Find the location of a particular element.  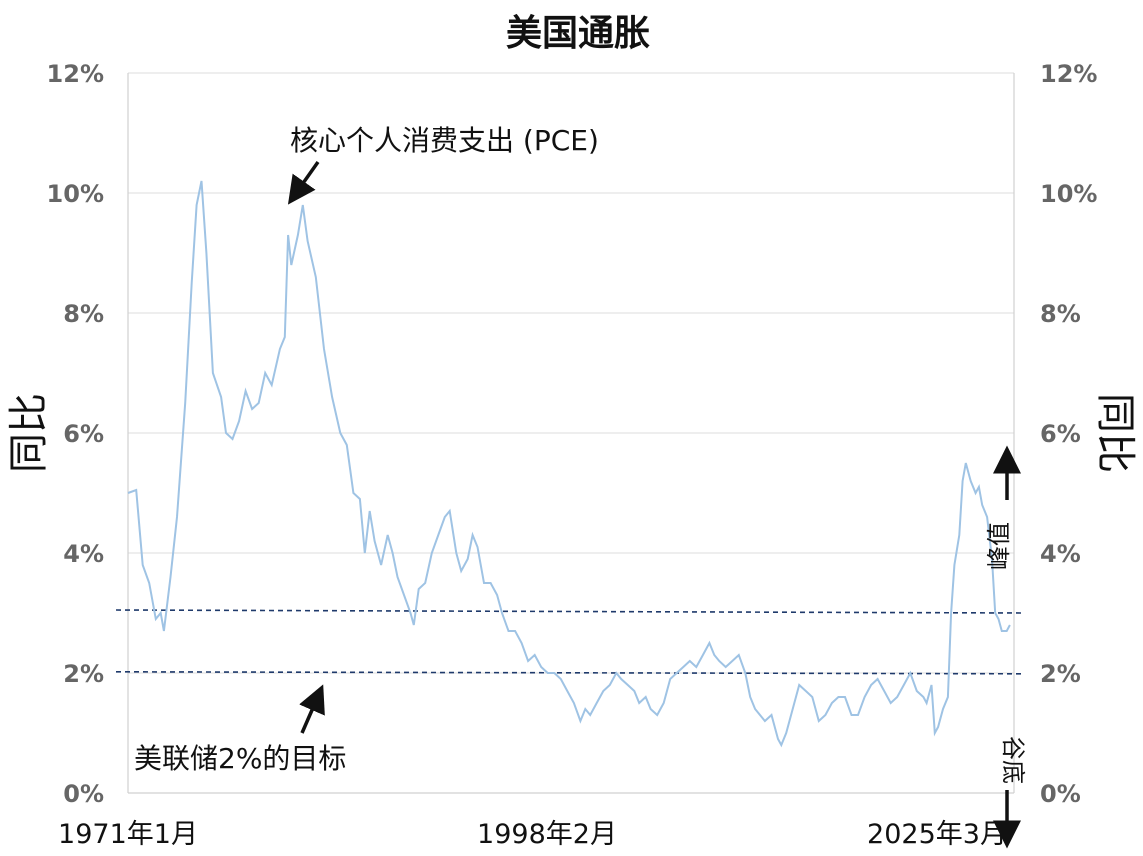

x-ticks: 1971年1月 1998年2月 2025年3月 is located at coordinates (532, 834).